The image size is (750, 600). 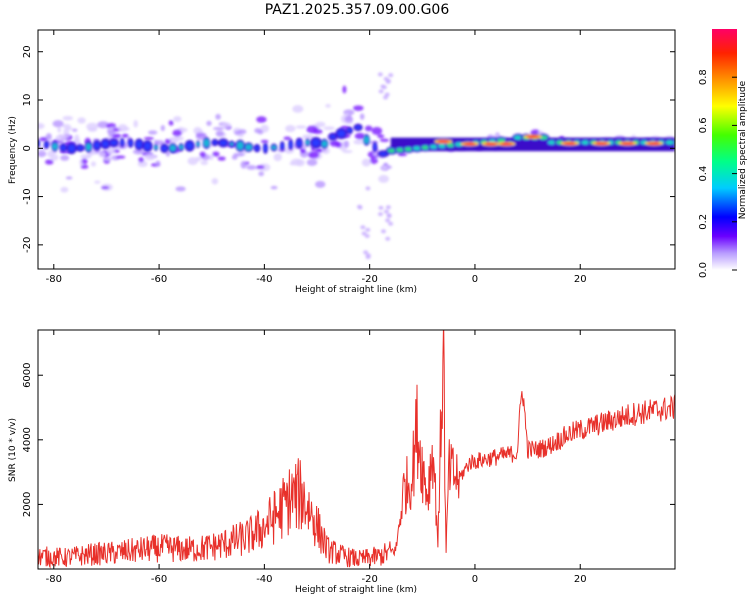 I want to click on p1-ytick-label: -20, so click(x=27, y=245).